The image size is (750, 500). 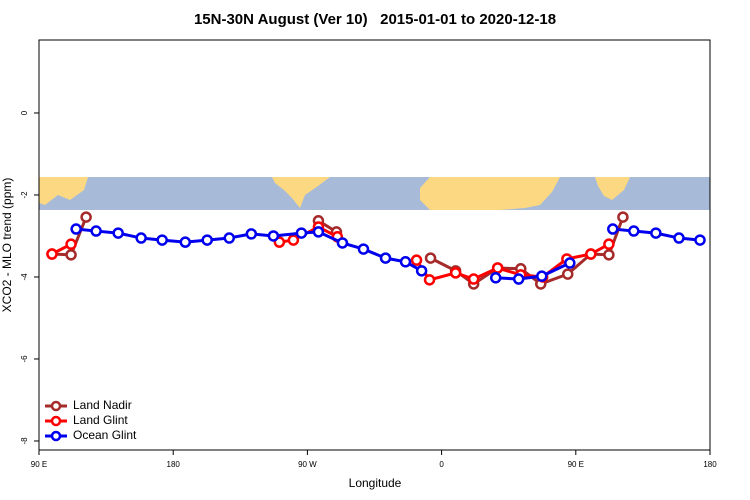 What do you see at coordinates (441, 464) in the screenshot?
I see `x-tick-label: 0` at bounding box center [441, 464].